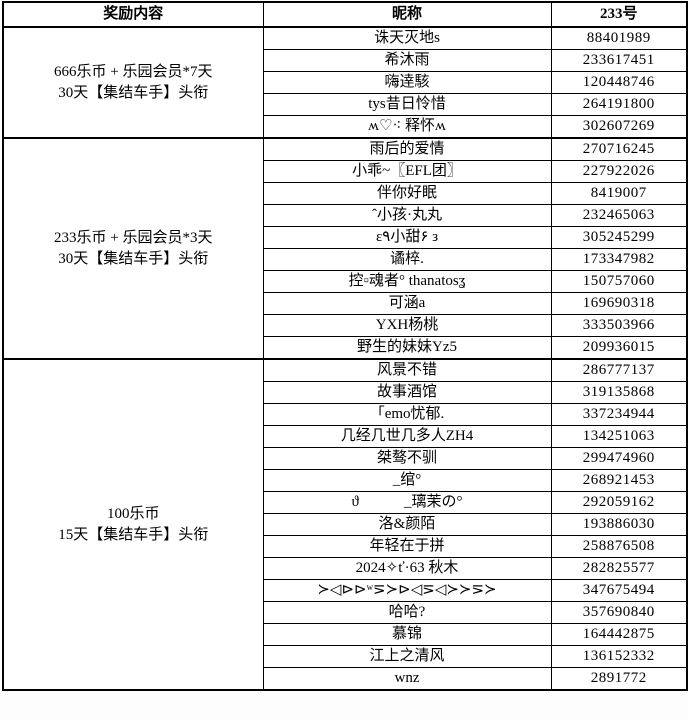  What do you see at coordinates (619, 259) in the screenshot?
I see `number-cell: 173347982` at bounding box center [619, 259].